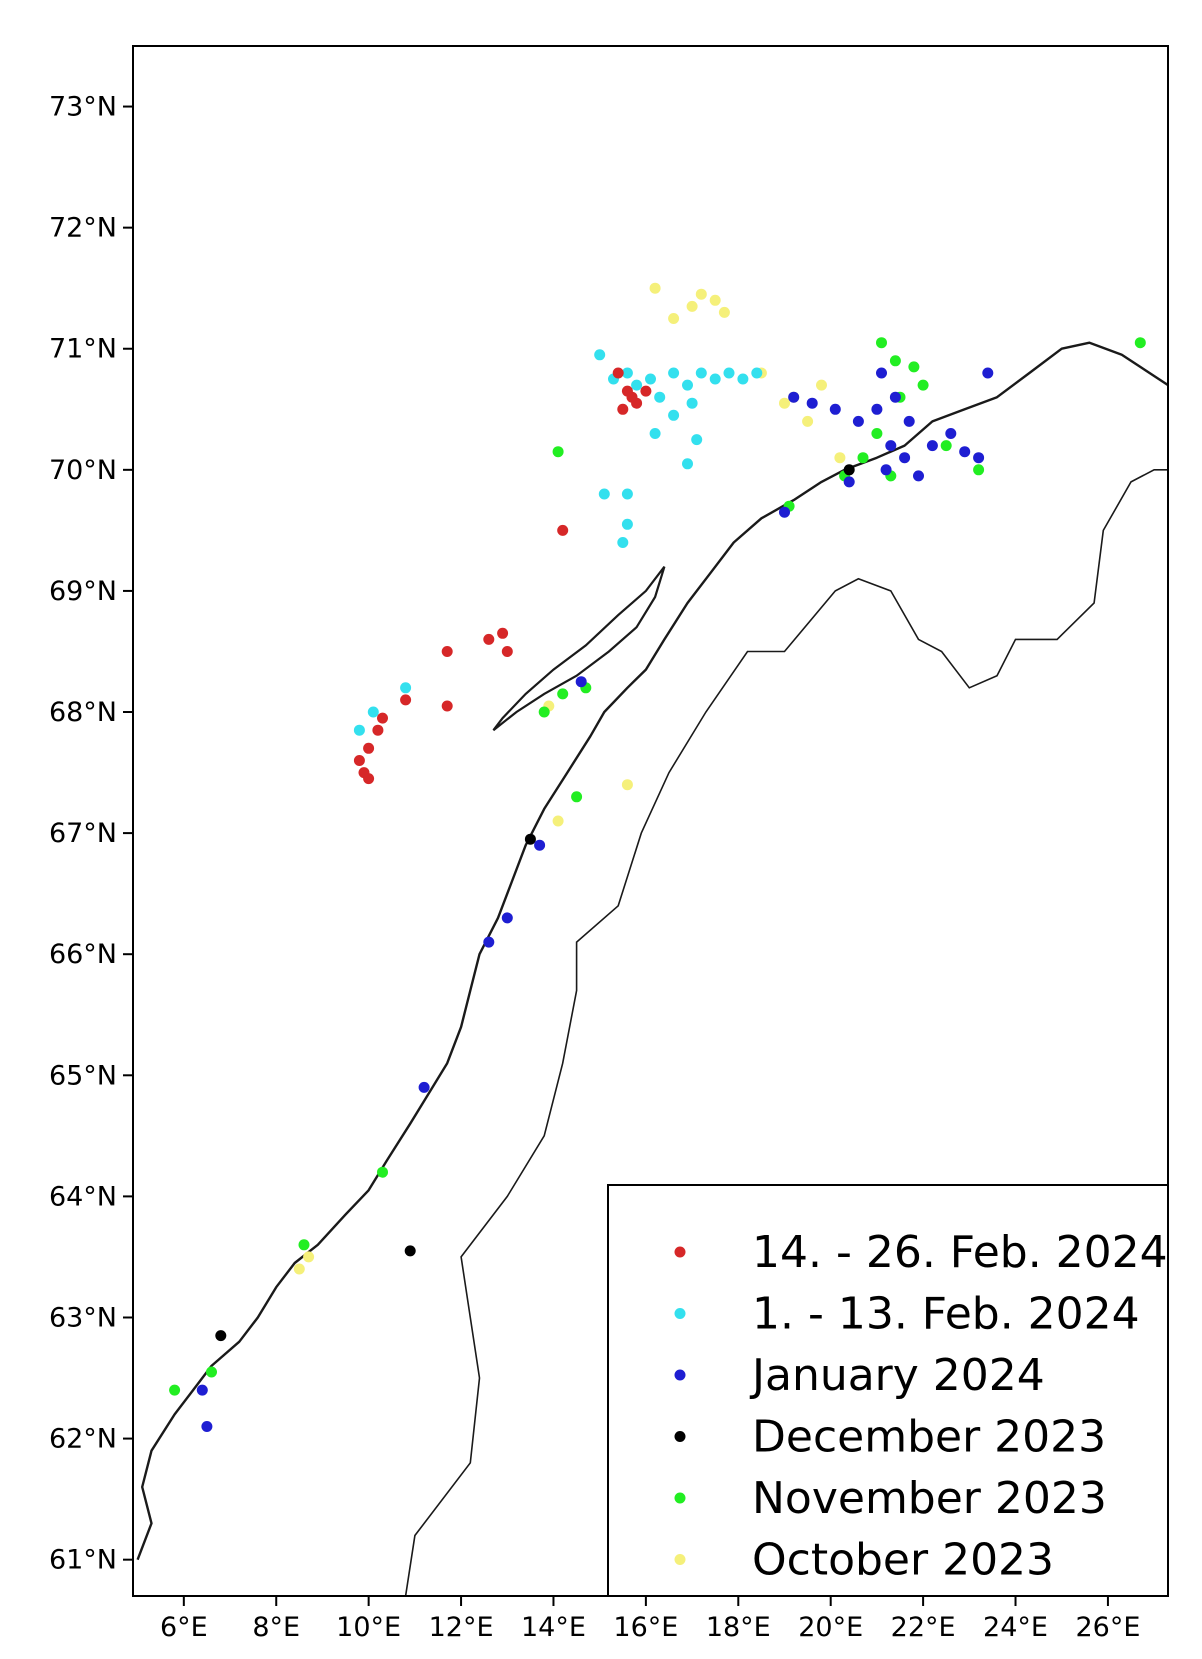 The image size is (1202, 1659). I want to click on legend-label-dec: December 2023, so click(929, 1437).